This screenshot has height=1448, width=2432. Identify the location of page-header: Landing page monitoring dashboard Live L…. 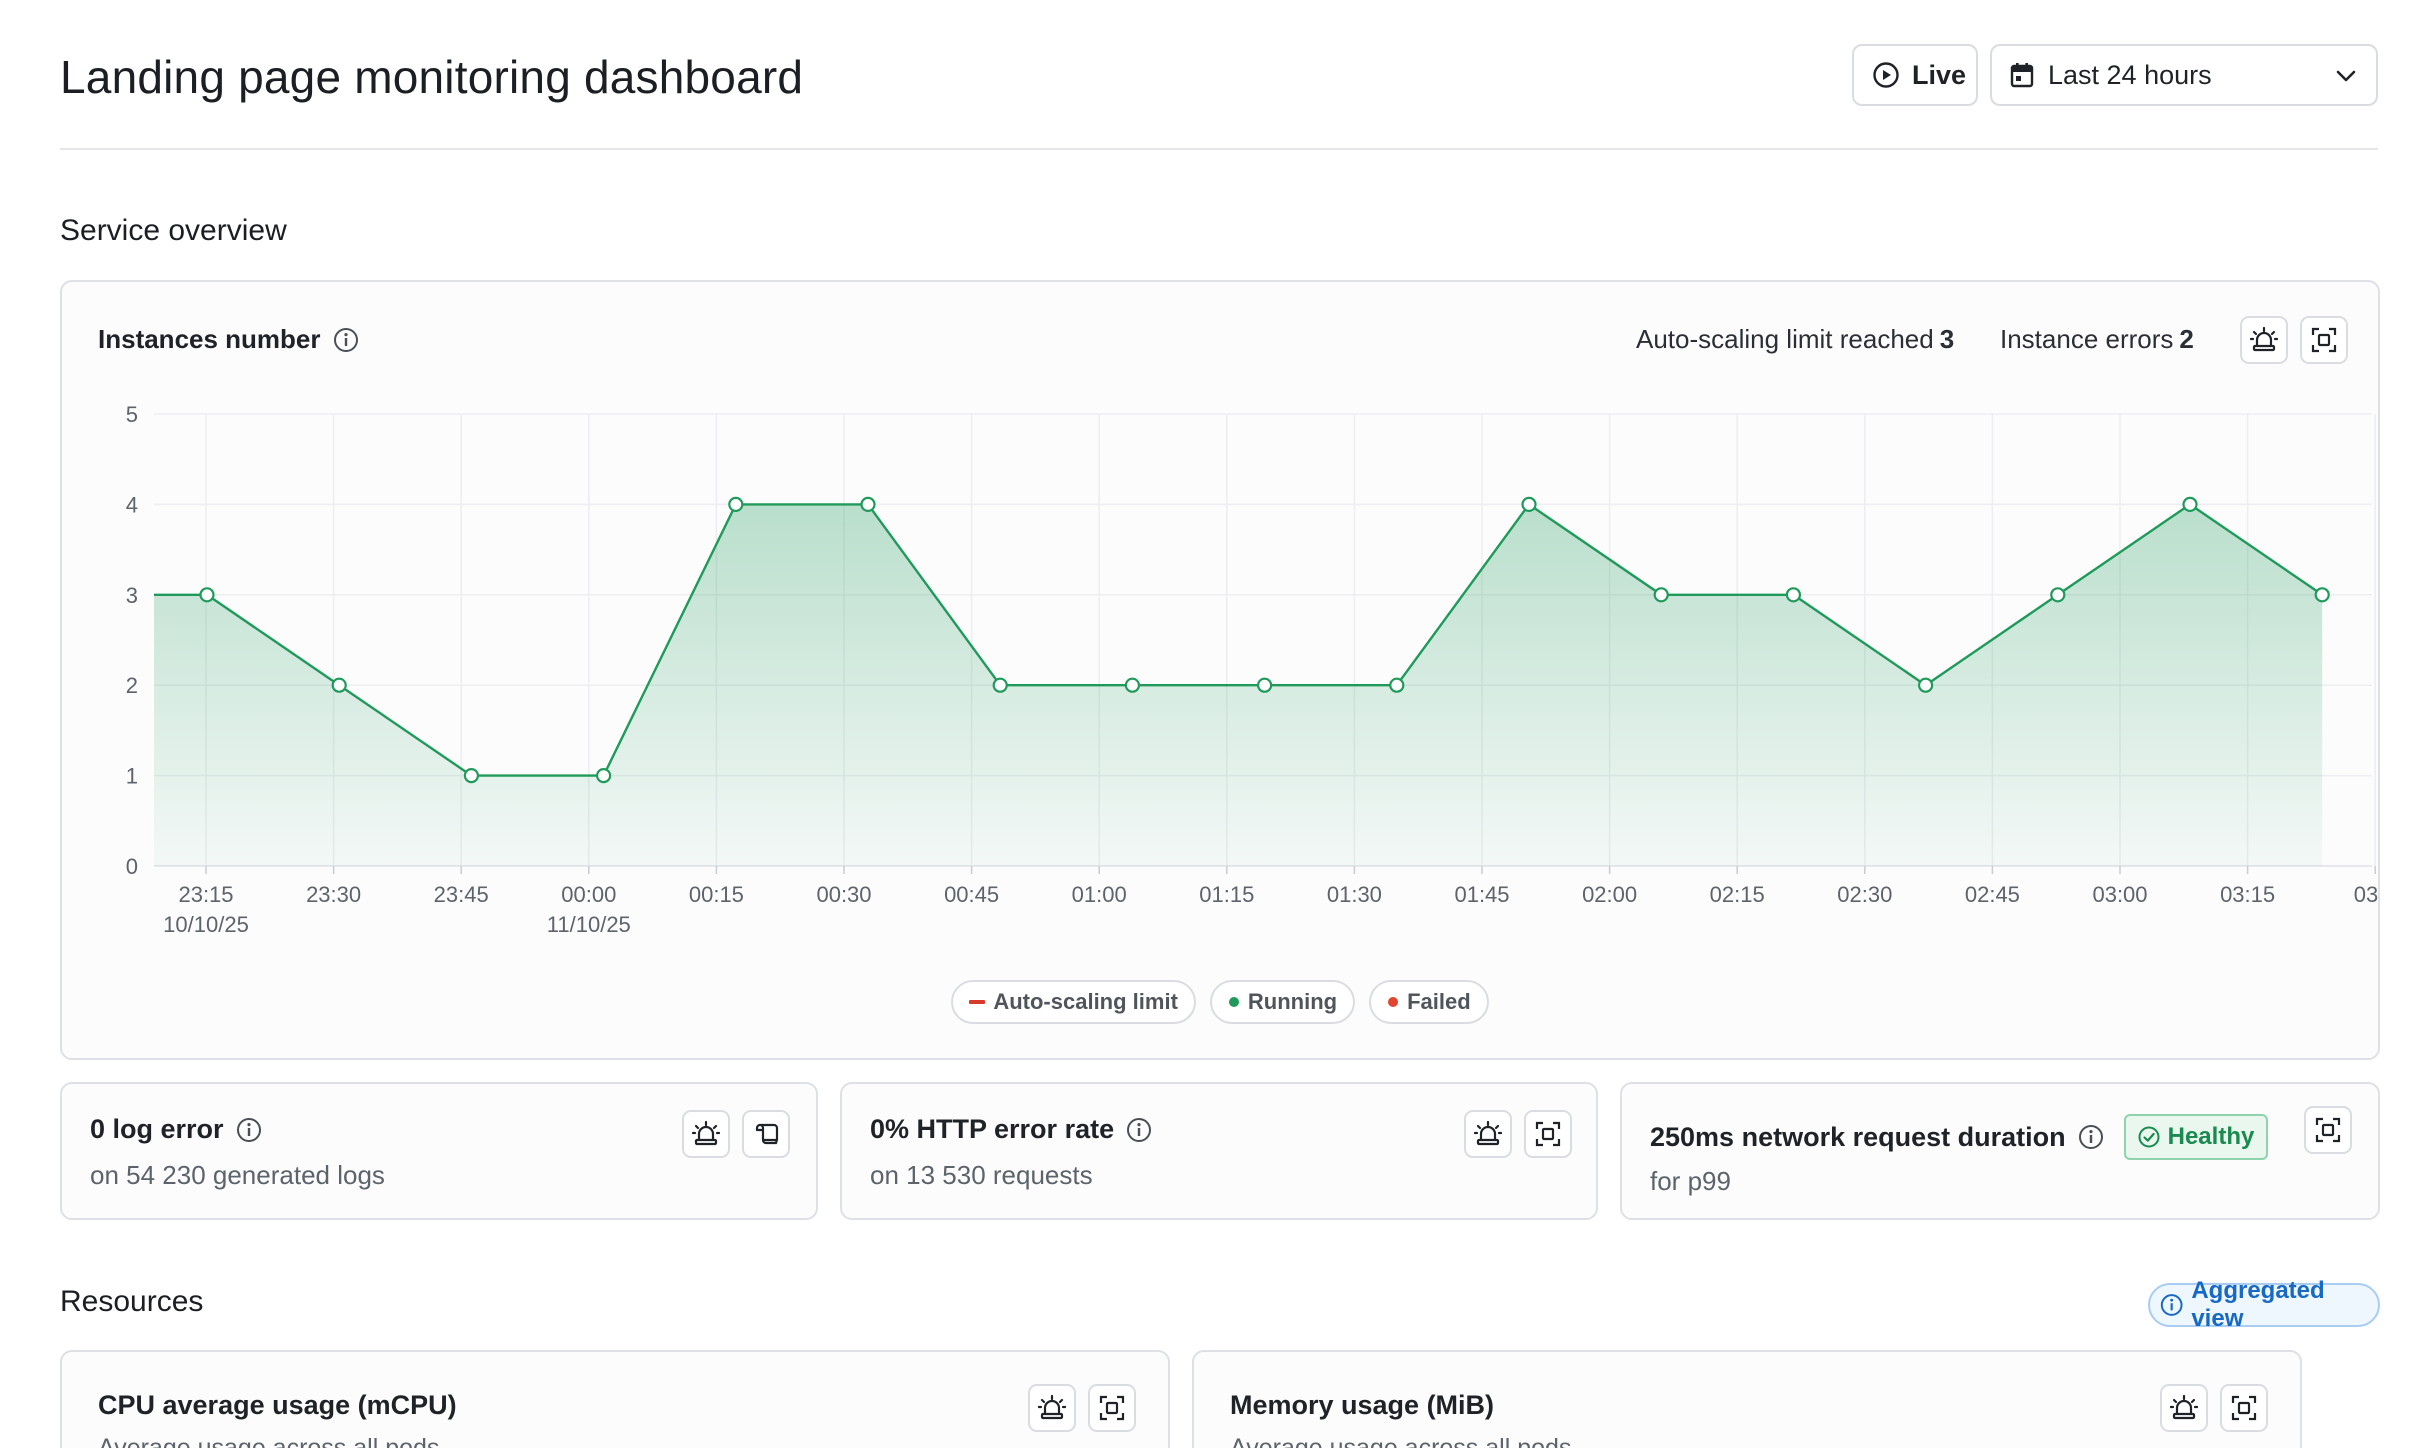
(1219, 95).